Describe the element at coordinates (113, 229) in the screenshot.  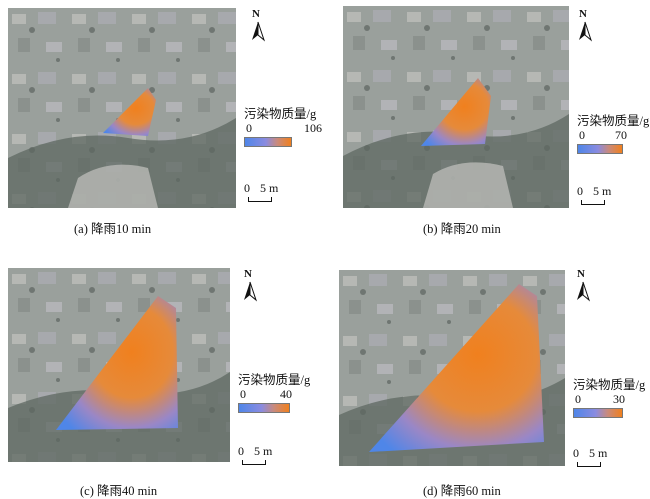
I see `caption: (a) 降雨10 min` at that location.